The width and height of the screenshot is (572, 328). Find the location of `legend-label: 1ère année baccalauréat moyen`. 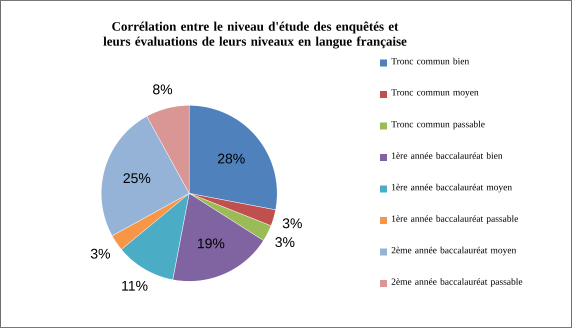

legend-label: 1ère année baccalauréat moyen is located at coordinates (452, 188).